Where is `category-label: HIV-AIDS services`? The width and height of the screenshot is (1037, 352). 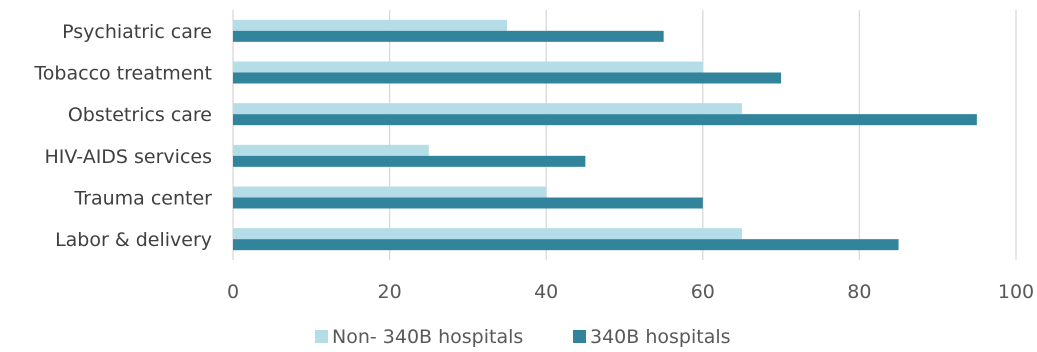 category-label: HIV-AIDS services is located at coordinates (128, 157).